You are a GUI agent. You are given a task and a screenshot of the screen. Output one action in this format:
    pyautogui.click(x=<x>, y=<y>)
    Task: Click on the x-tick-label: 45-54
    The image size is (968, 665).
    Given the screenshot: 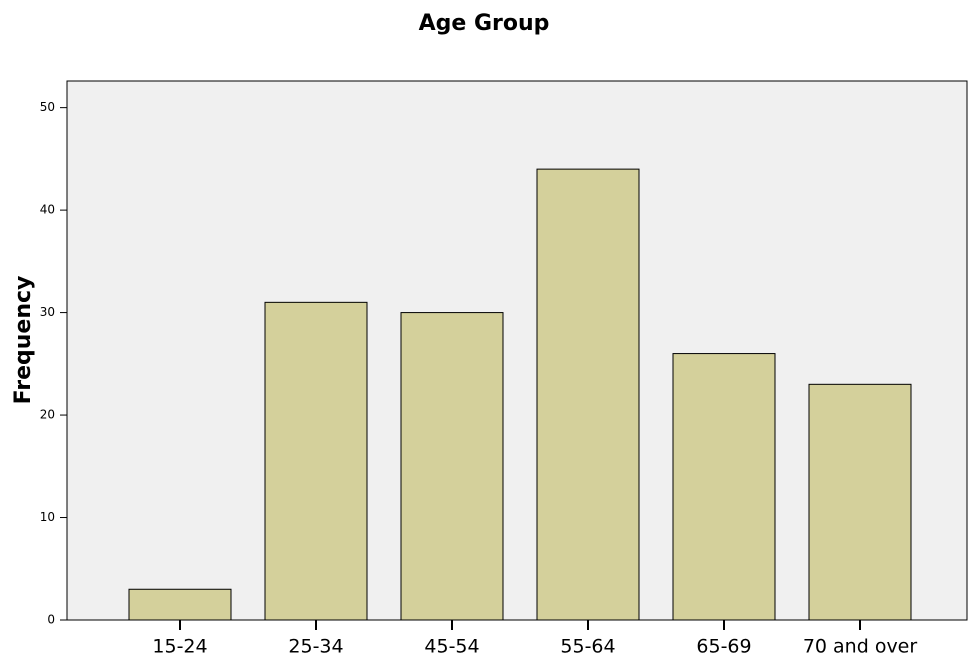 What is the action you would take?
    pyautogui.click(x=451, y=647)
    